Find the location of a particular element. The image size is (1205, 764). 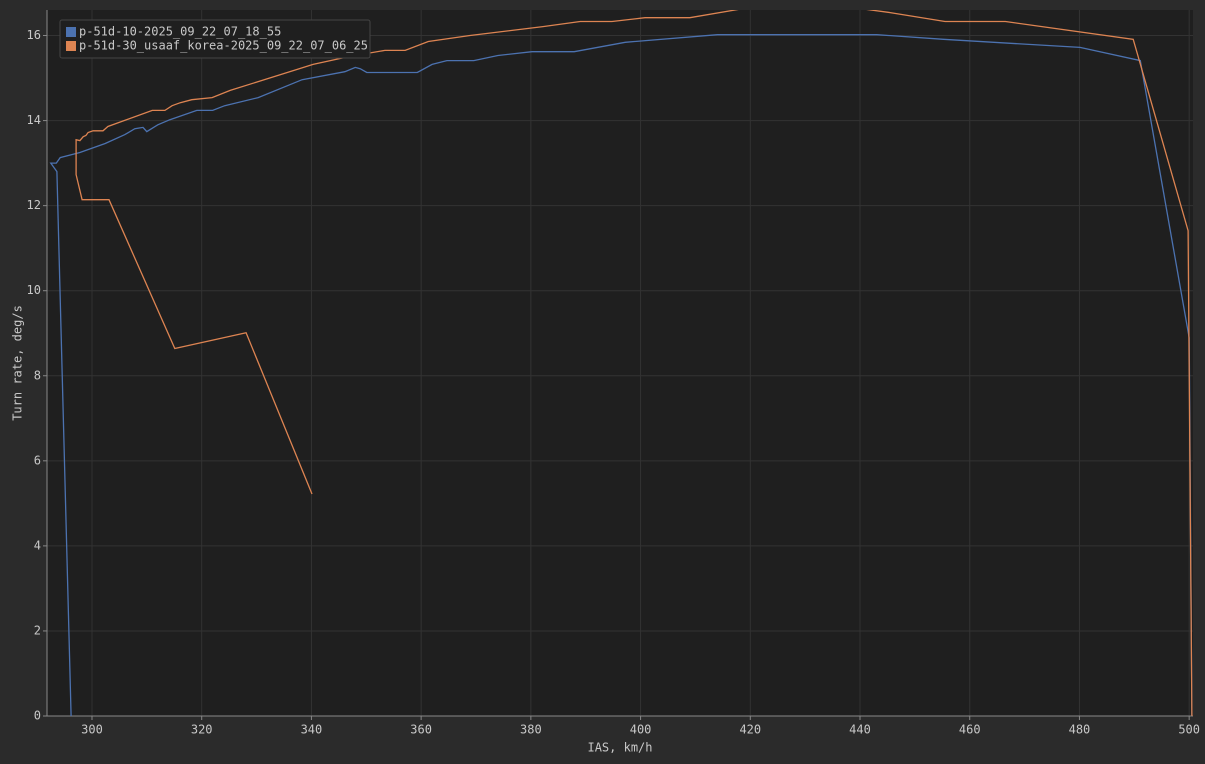

x-tick-label: 320 is located at coordinates (202, 730).